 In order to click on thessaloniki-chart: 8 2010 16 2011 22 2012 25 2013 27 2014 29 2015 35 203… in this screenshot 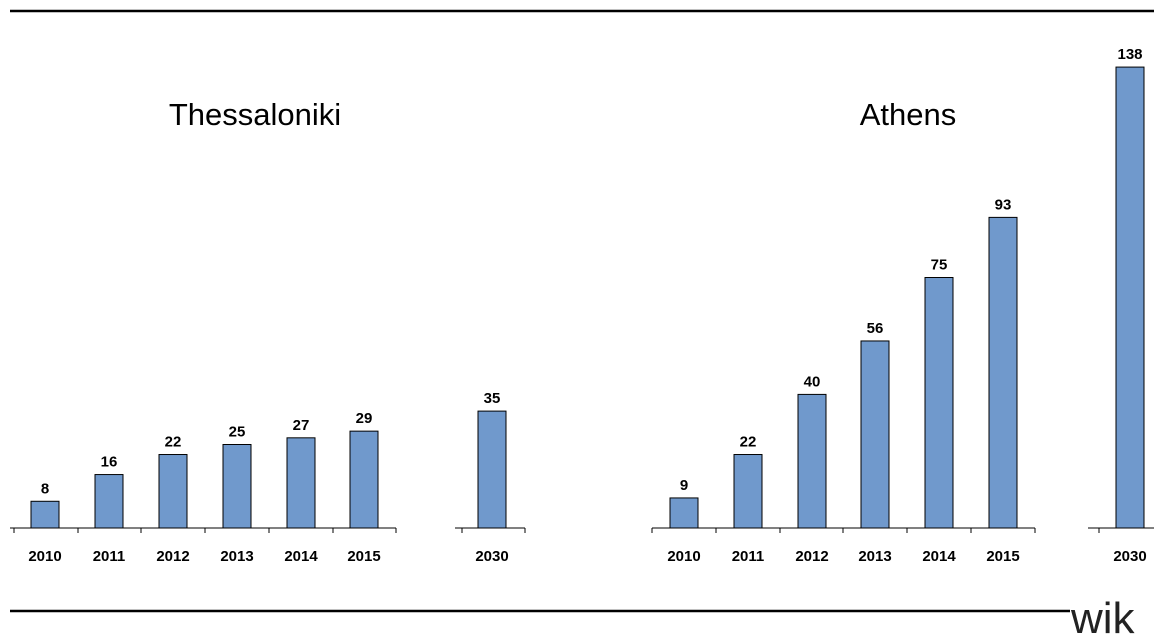, I will do `click(268, 477)`.